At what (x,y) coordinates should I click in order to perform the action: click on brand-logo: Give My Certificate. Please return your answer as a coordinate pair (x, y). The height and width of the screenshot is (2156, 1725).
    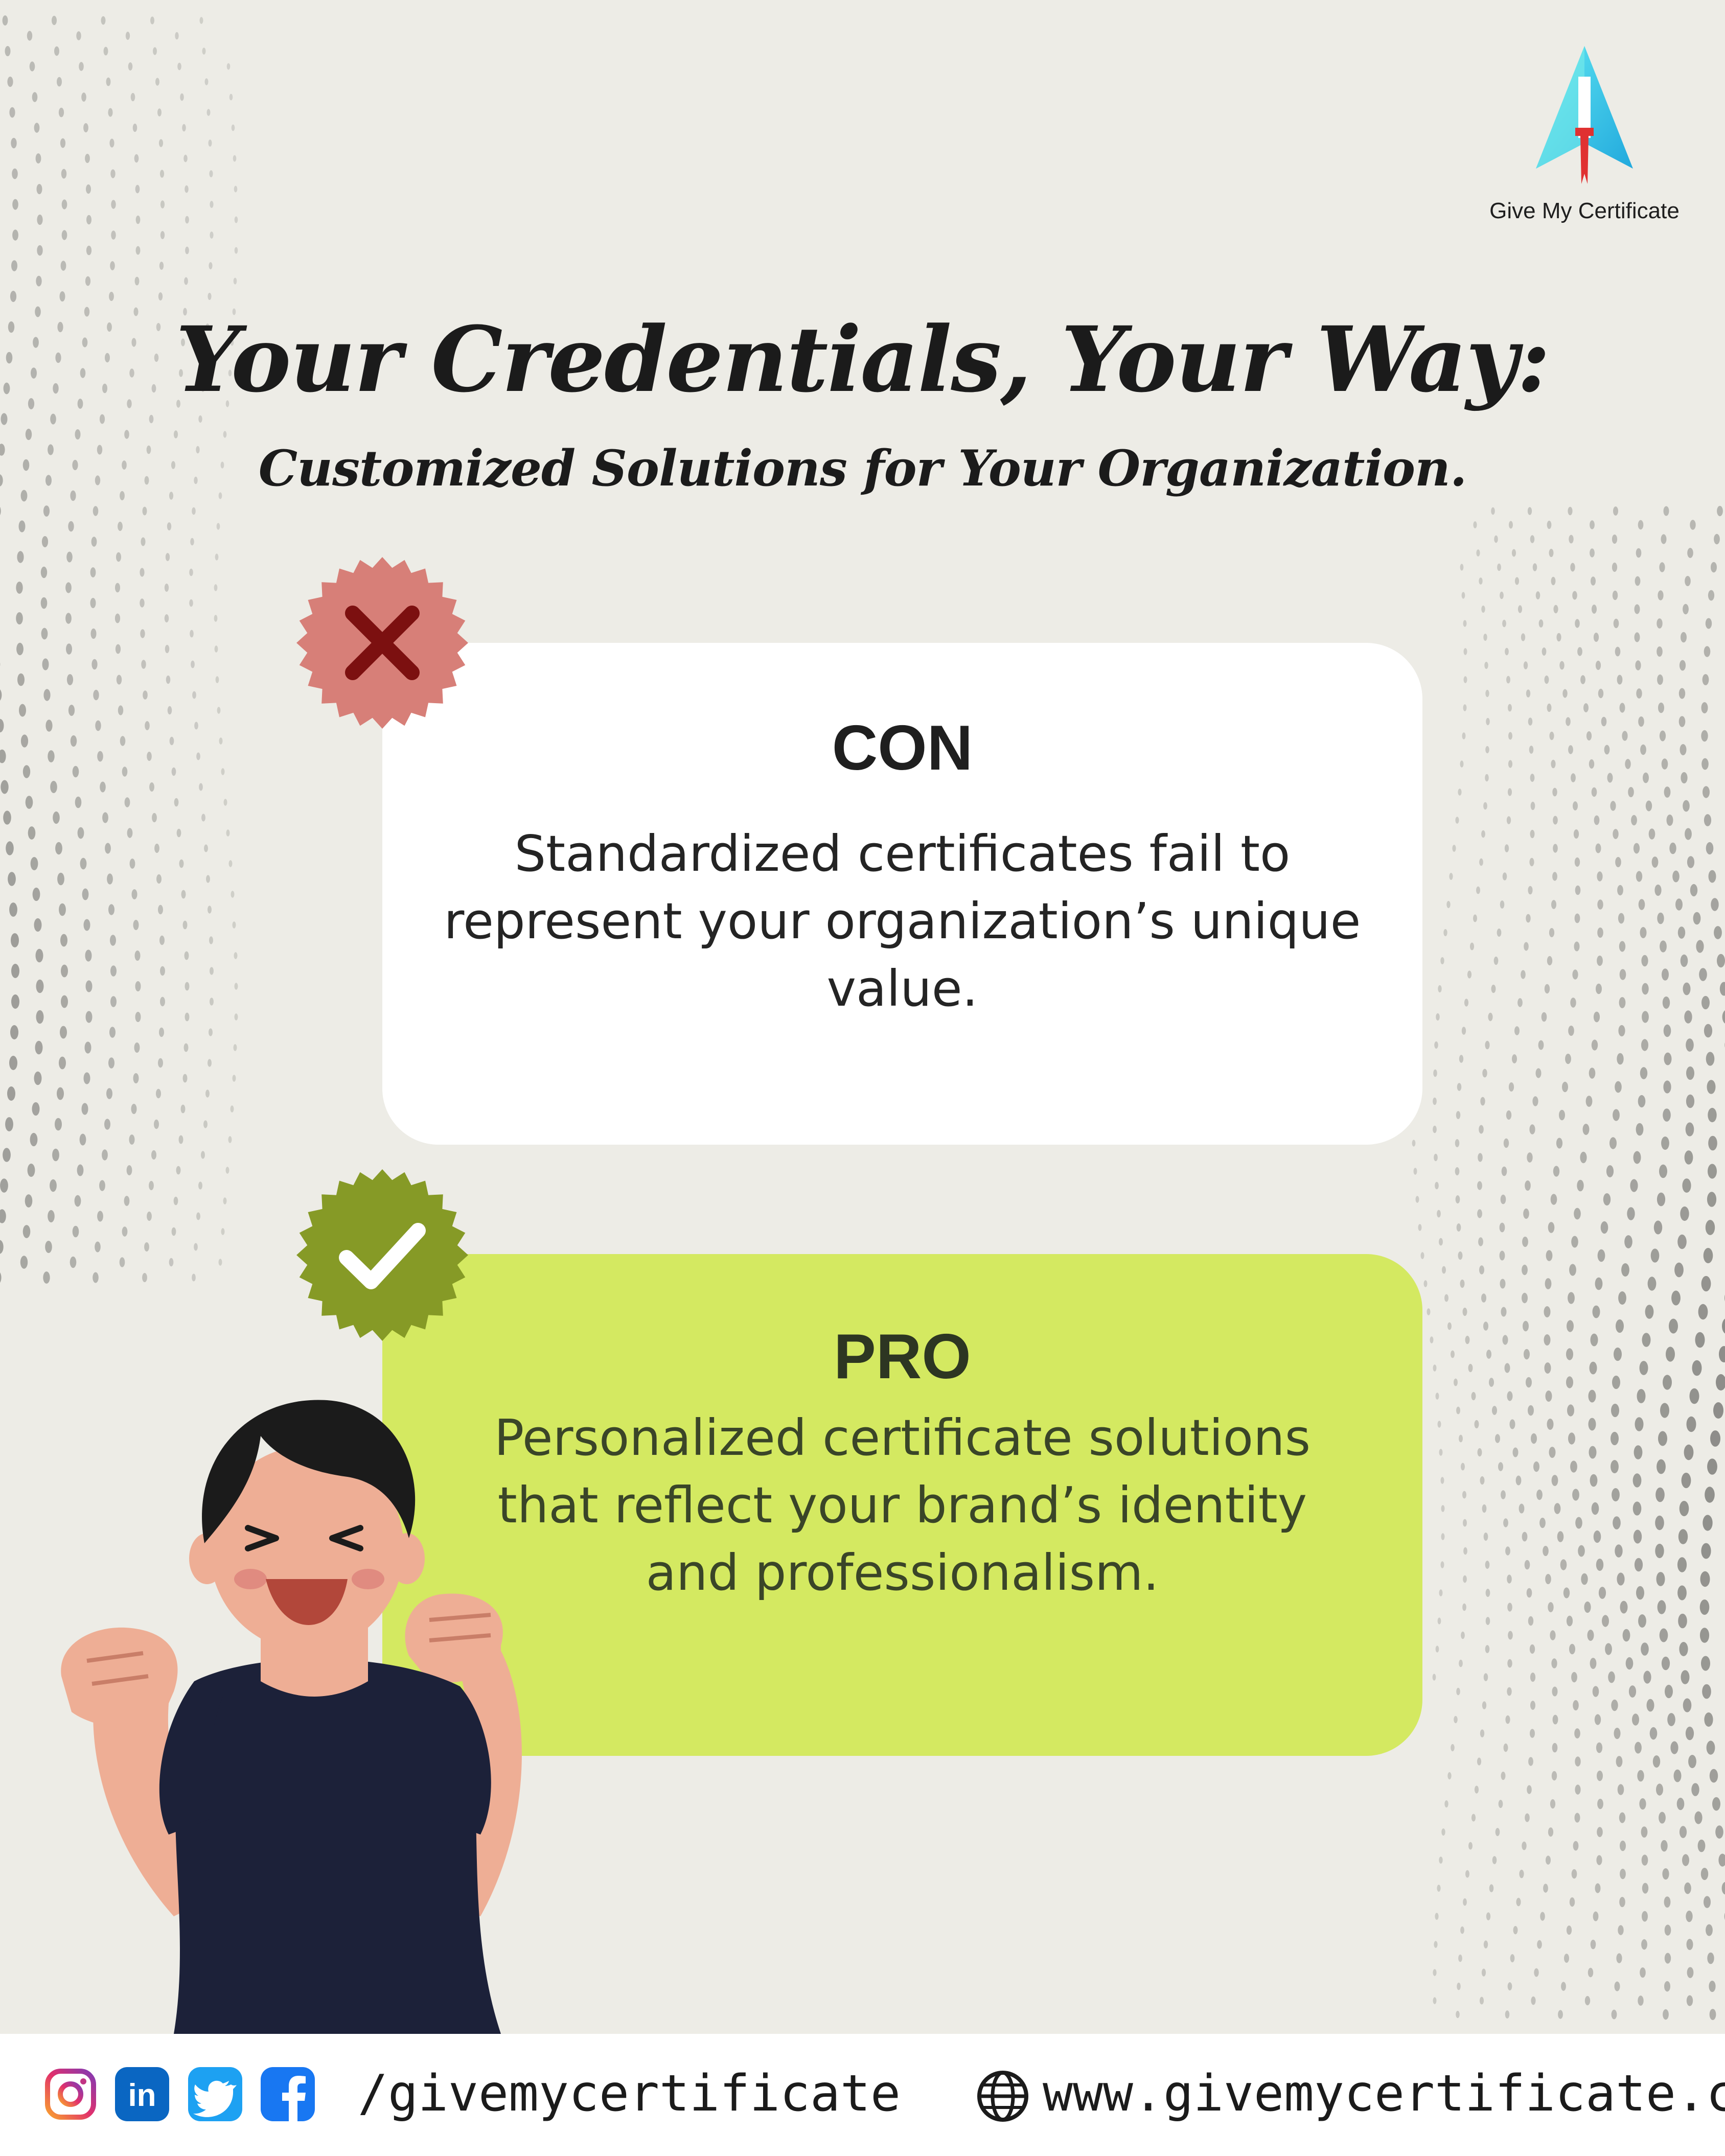
    Looking at the image, I should click on (1584, 135).